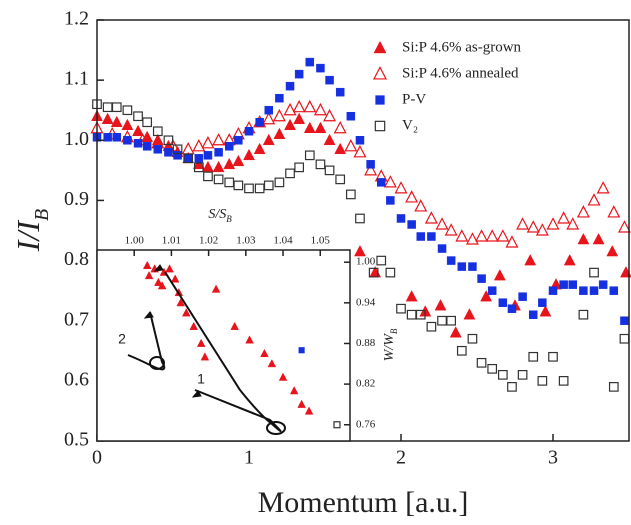 This screenshot has width=631, height=525. I want to click on legend-label: Si:P 4.6% as-grown, so click(462, 47).